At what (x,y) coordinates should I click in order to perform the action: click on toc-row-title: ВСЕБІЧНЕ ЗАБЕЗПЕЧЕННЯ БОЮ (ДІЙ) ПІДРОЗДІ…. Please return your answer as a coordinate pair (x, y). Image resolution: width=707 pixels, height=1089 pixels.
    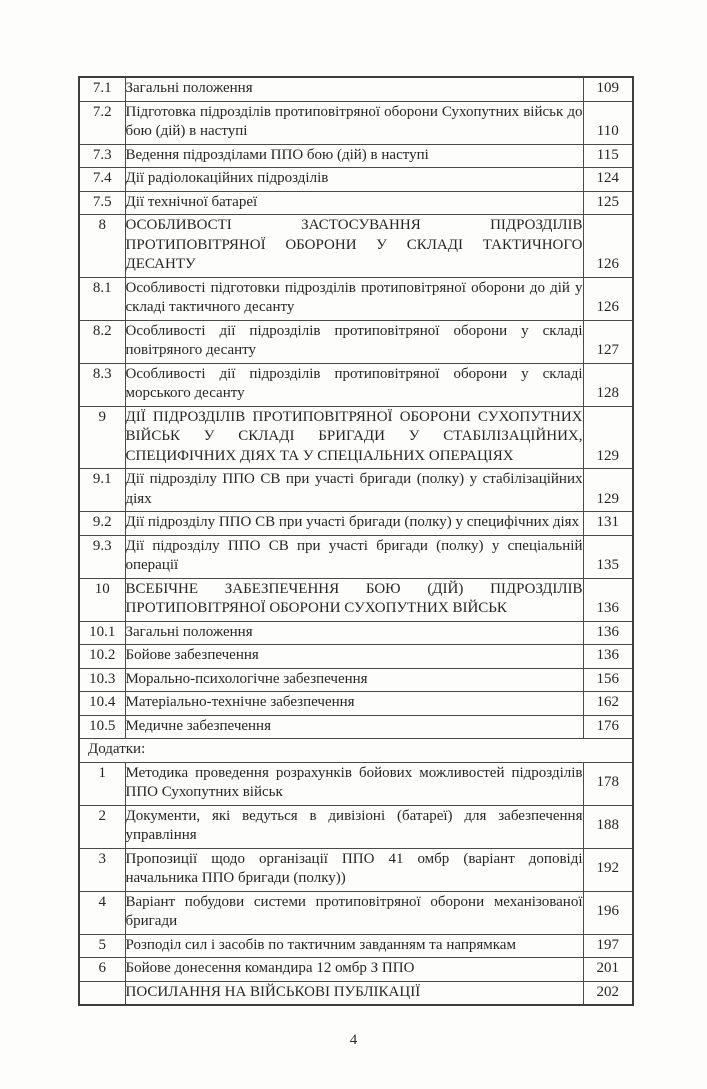
    Looking at the image, I should click on (354, 599).